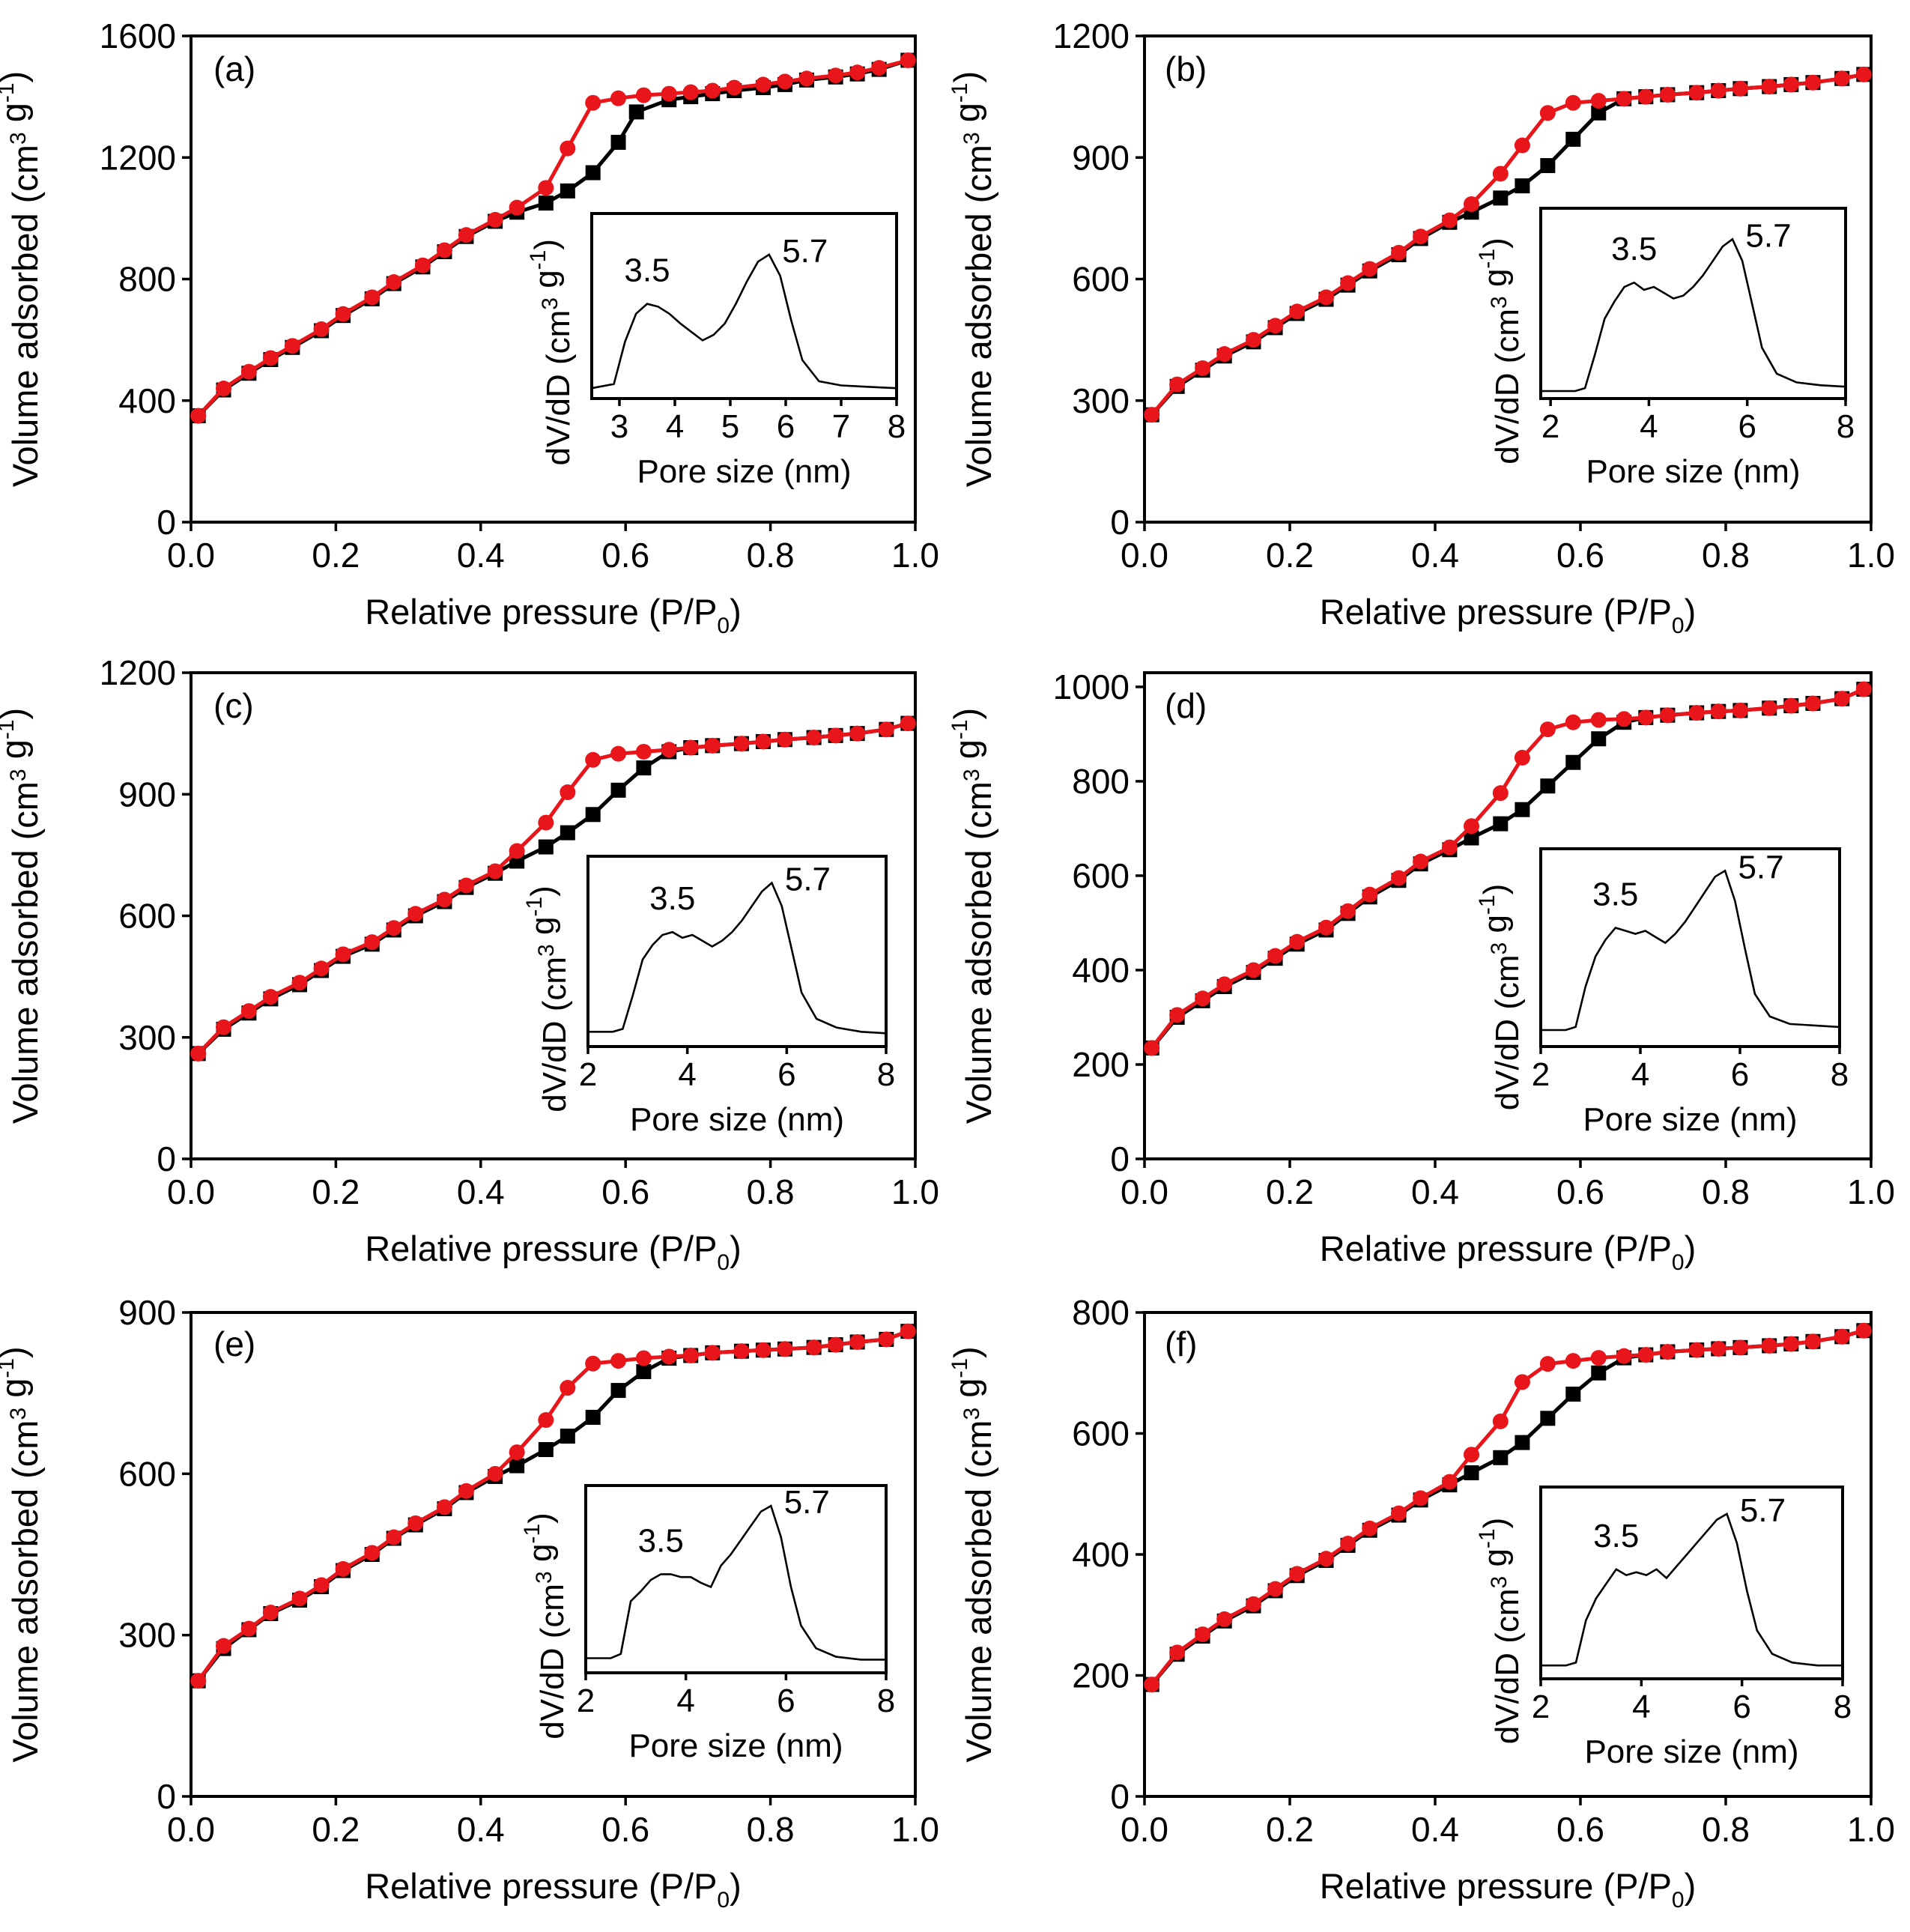 The width and height of the screenshot is (1910, 1932). Describe the element at coordinates (1508, 1889) in the screenshot. I see `x-axis-label: Relative pressure (P/P0)` at that location.